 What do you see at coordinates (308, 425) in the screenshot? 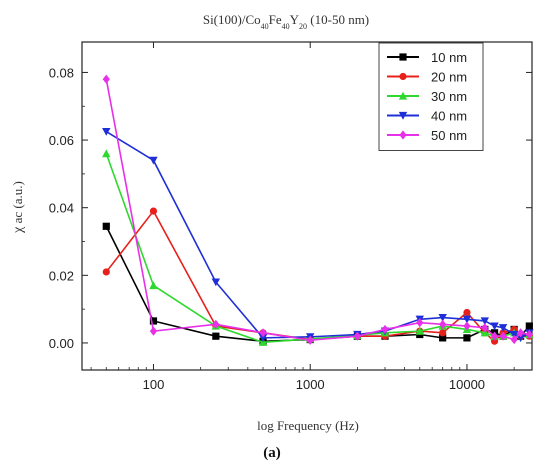
I see `x-axis-label: log Frequency (Hz)` at bounding box center [308, 425].